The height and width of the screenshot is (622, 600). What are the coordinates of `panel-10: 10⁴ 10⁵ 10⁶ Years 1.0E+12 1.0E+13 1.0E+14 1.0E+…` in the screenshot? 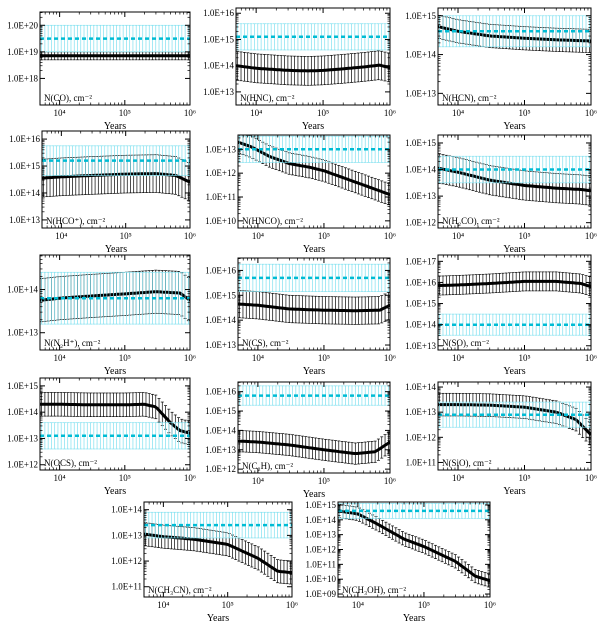 It's located at (101, 437).